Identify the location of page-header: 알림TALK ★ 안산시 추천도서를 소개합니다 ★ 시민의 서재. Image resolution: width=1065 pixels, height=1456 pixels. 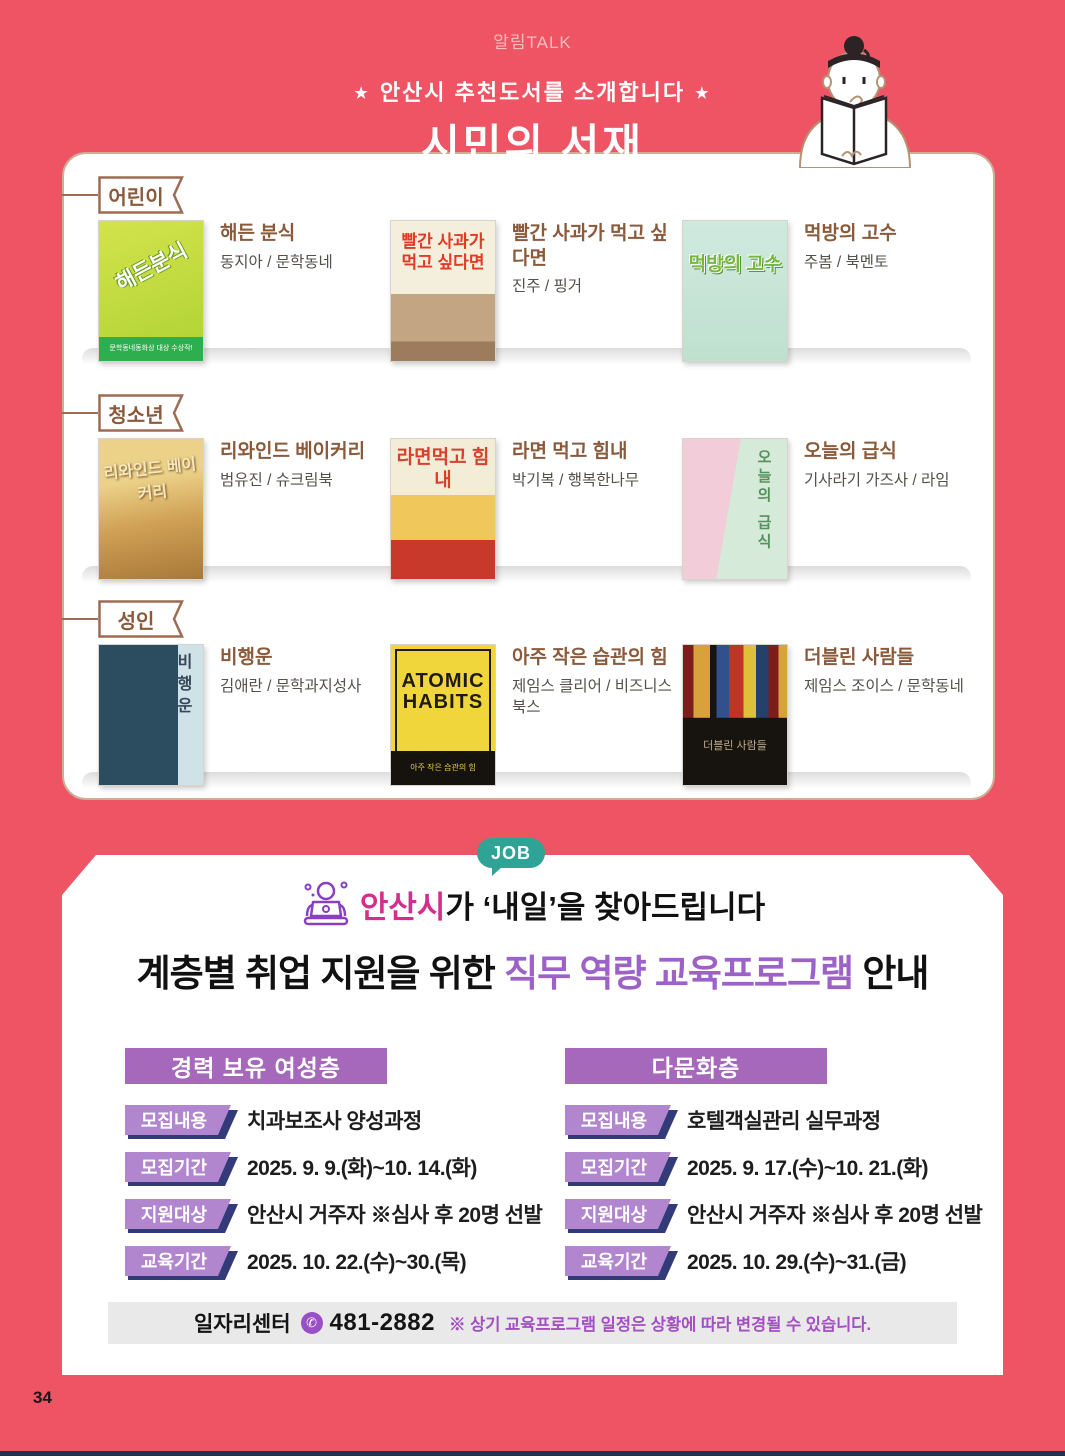
(532, 86).